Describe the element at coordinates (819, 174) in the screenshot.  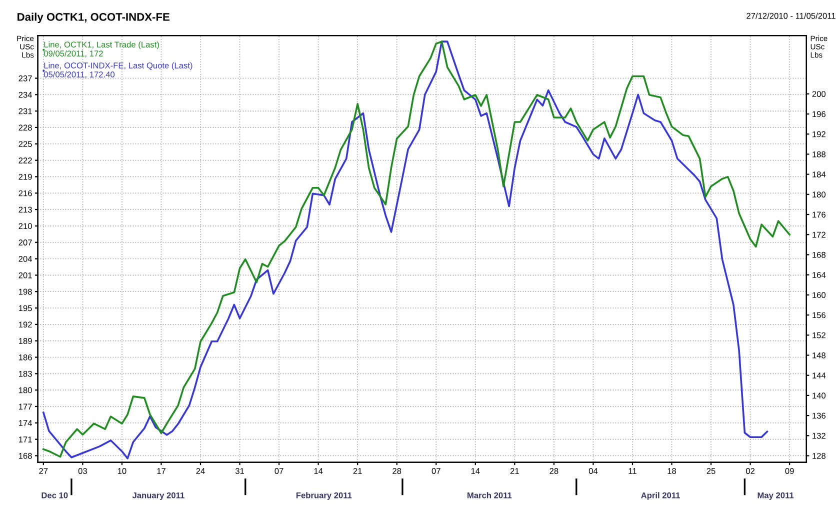
I see `y2-tick-label: 184` at that location.